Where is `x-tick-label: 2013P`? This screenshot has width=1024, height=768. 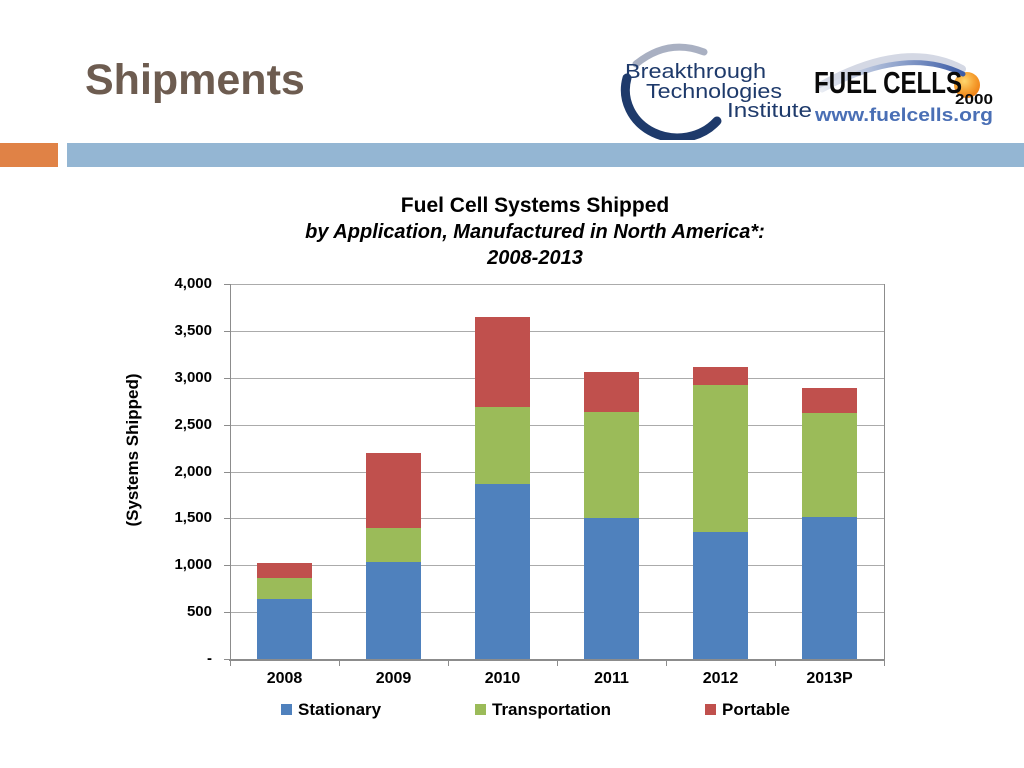 x-tick-label: 2013P is located at coordinates (829, 678).